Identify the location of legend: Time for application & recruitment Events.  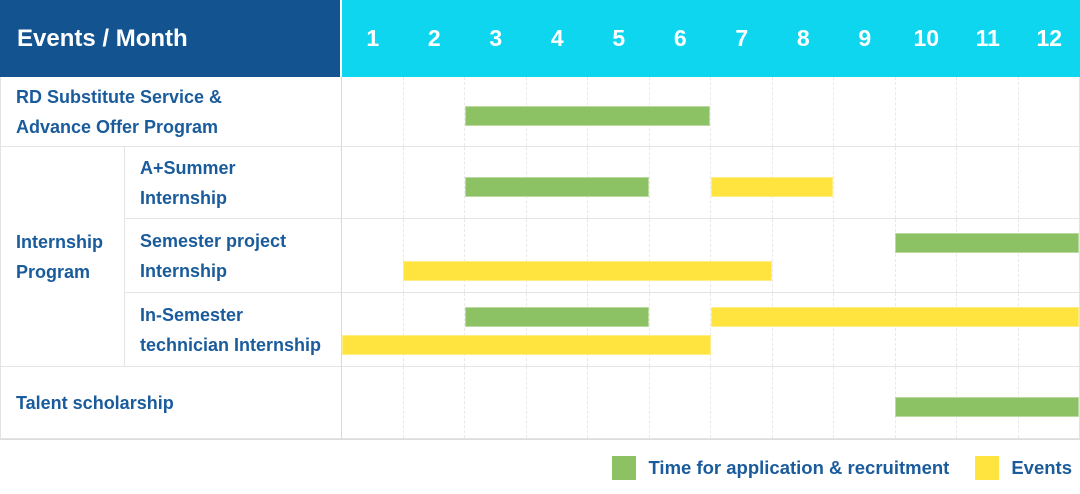
(842, 468).